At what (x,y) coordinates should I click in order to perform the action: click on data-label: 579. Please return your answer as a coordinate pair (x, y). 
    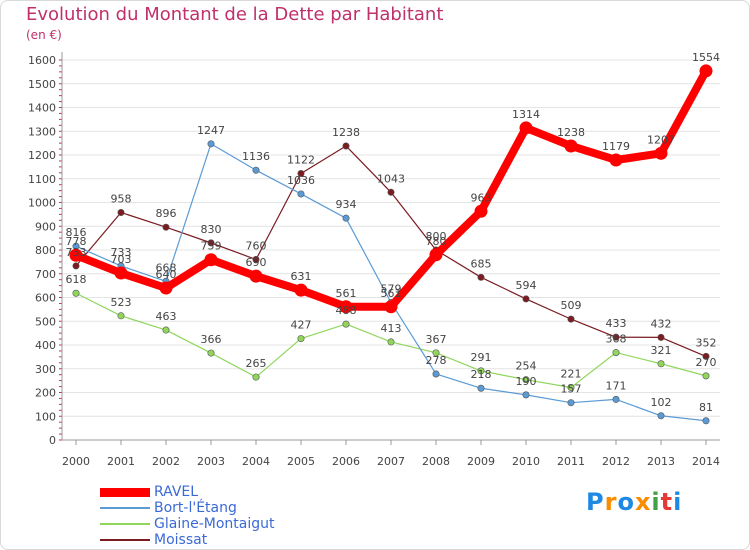
    Looking at the image, I should click on (391, 288).